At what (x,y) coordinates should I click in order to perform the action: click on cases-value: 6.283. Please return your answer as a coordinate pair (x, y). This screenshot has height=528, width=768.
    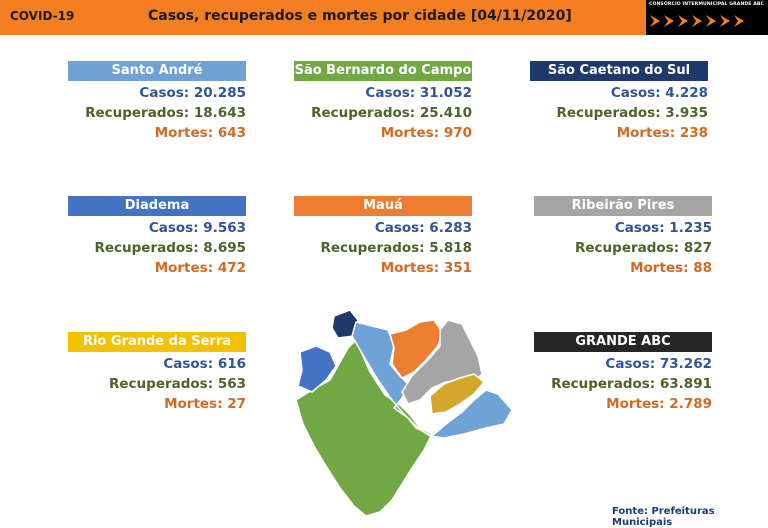
    Looking at the image, I should click on (450, 228).